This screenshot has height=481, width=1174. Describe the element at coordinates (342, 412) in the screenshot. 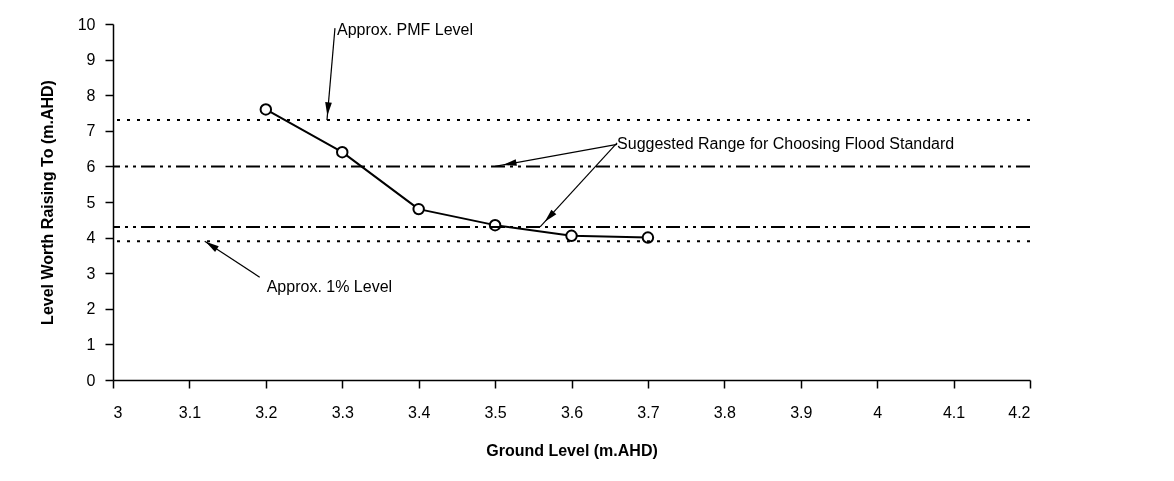

I see `x-tick-label: 3.3` at that location.